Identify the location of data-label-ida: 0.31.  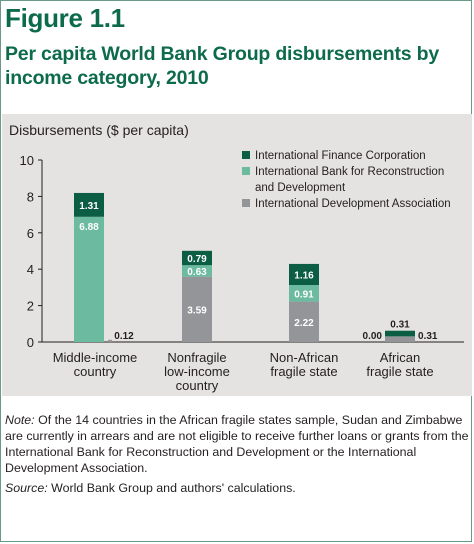
(428, 336).